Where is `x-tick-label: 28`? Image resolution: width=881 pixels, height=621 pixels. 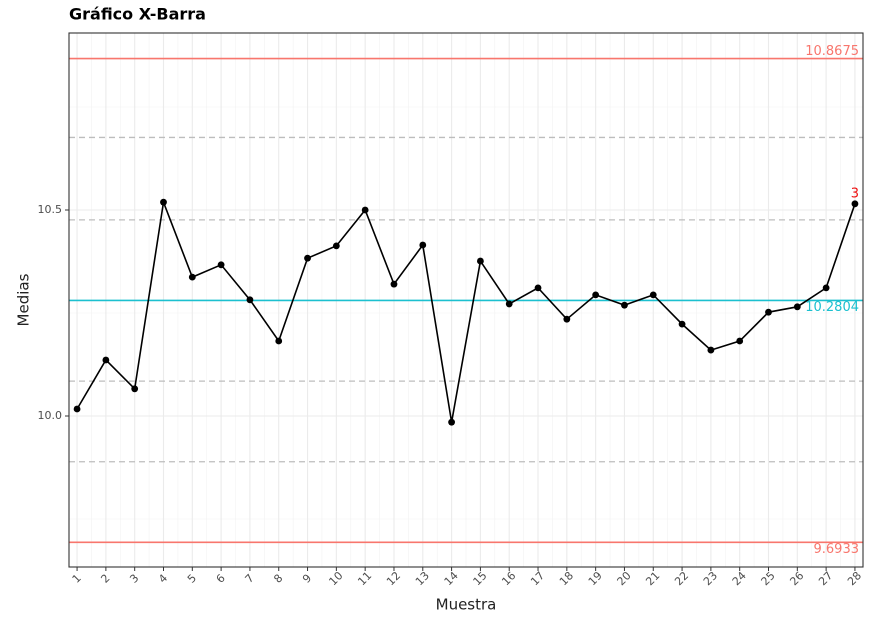 x-tick-label: 28 is located at coordinates (854, 578).